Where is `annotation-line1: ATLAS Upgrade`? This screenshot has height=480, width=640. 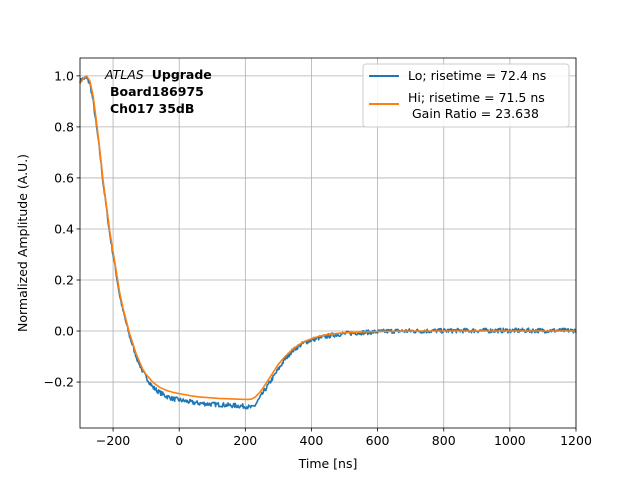 annotation-line1: ATLAS Upgrade is located at coordinates (158, 74).